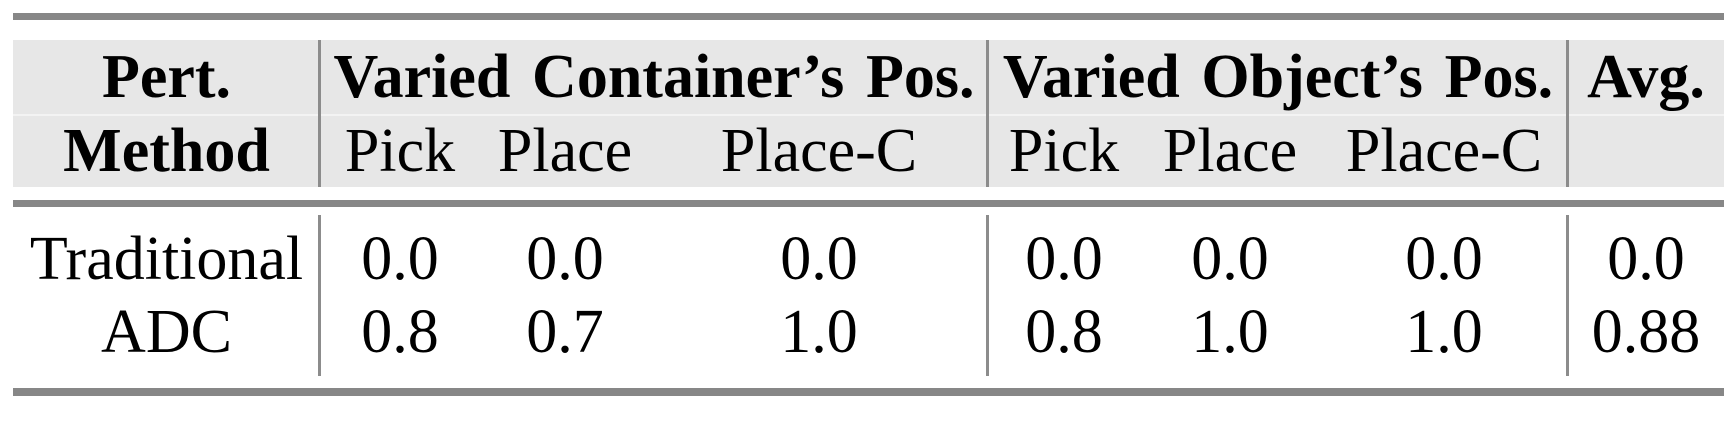  I want to click on mid-rule, so click(868, 203).